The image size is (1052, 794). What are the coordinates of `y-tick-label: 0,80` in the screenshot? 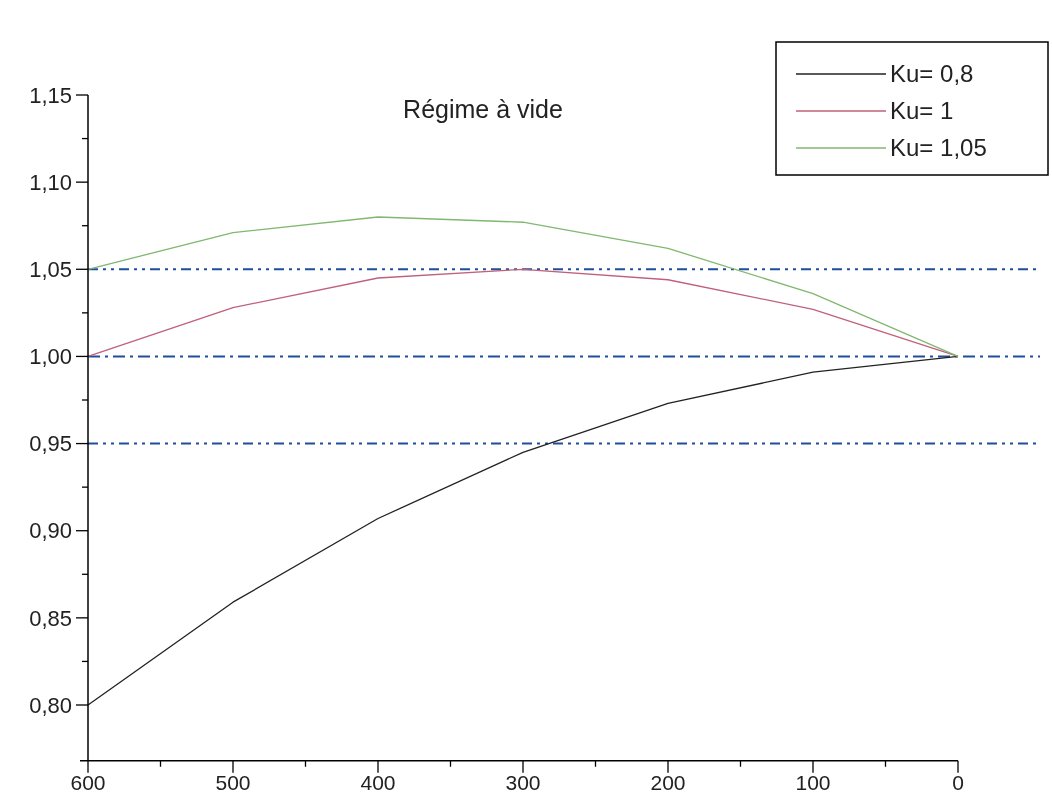 It's located at (50, 705).